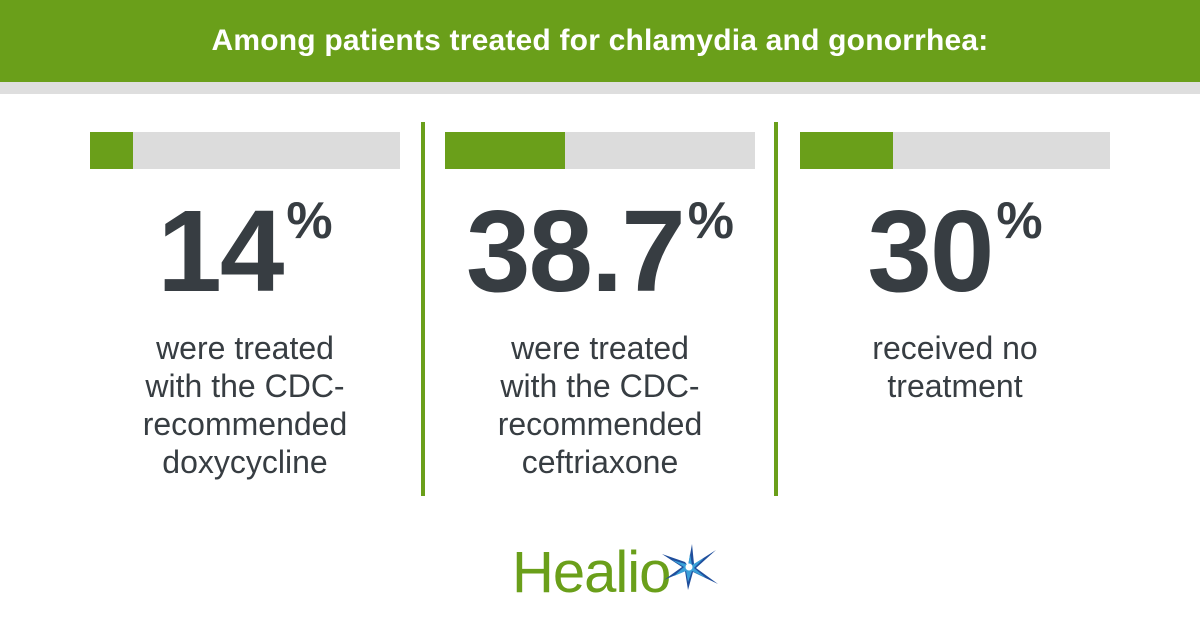 The image size is (1200, 630). Describe the element at coordinates (955, 367) in the screenshot. I see `stat-caption: received no treatment` at that location.